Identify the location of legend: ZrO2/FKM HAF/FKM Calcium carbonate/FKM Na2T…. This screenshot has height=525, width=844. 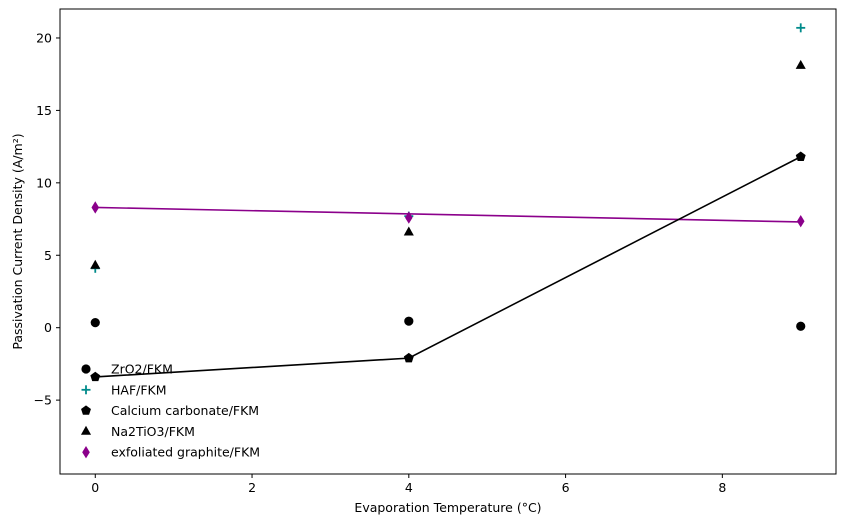
(170, 411).